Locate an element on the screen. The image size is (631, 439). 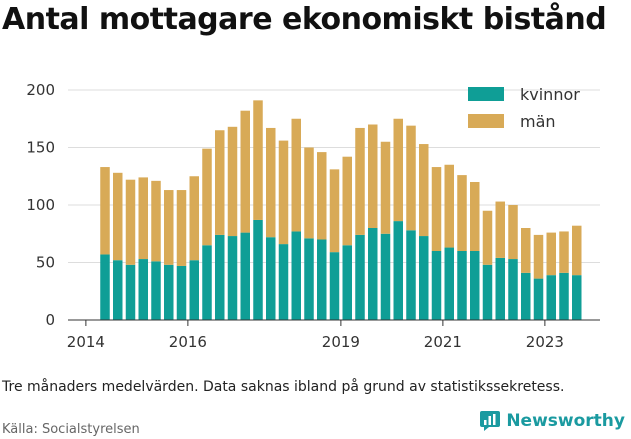
legend: kvinnor män is located at coordinates (524, 108).